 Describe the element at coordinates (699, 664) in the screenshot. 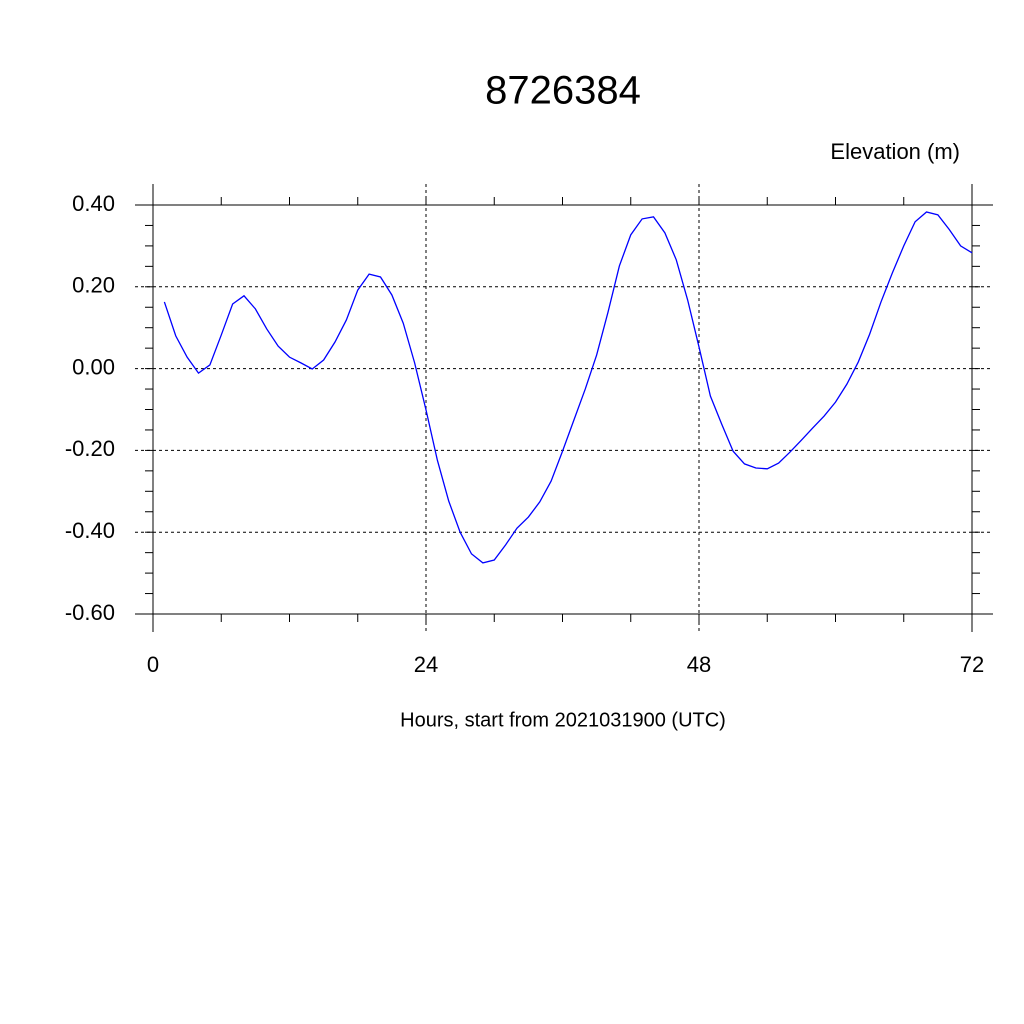

I see `x-tick-label: 48` at that location.